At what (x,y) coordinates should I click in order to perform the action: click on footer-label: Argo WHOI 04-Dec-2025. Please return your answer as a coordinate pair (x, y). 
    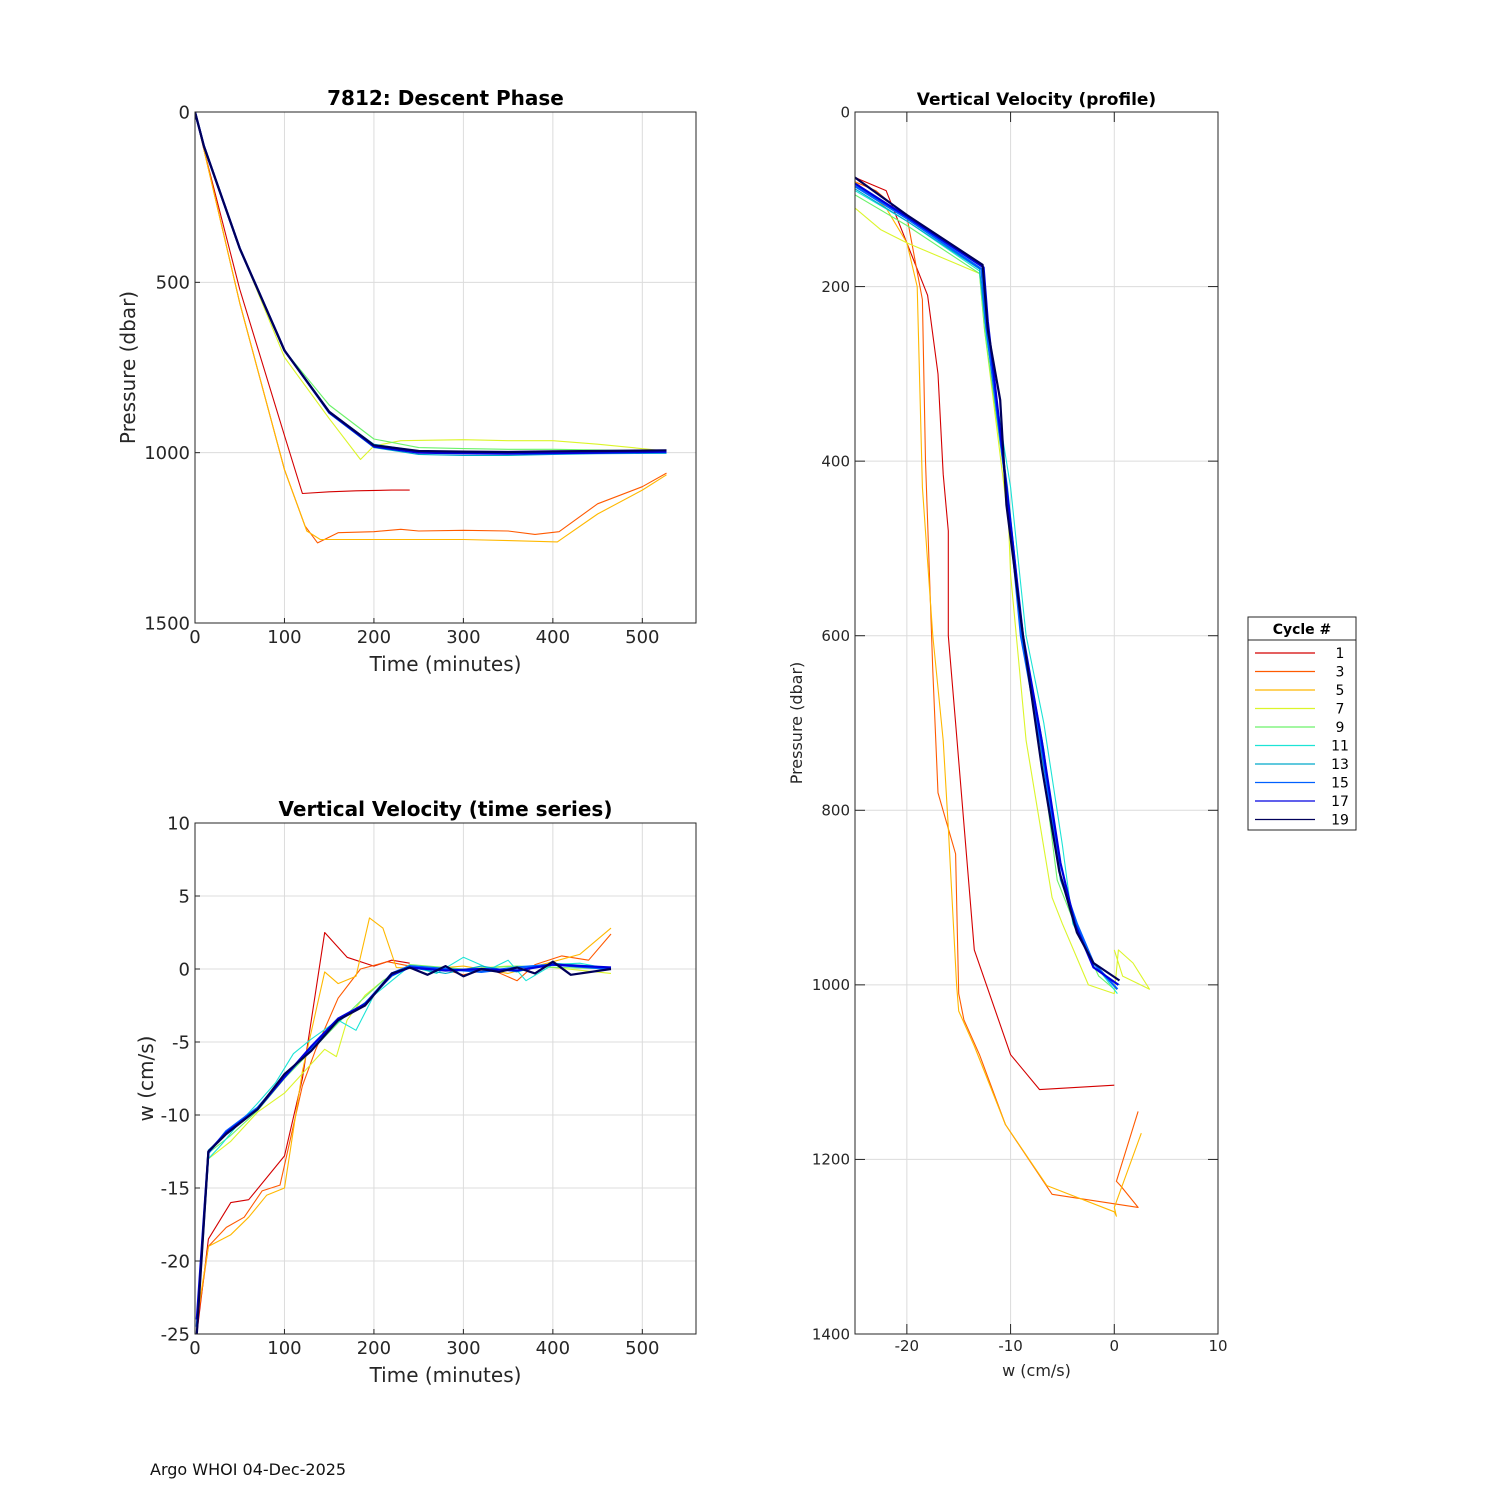
    Looking at the image, I should click on (248, 1469).